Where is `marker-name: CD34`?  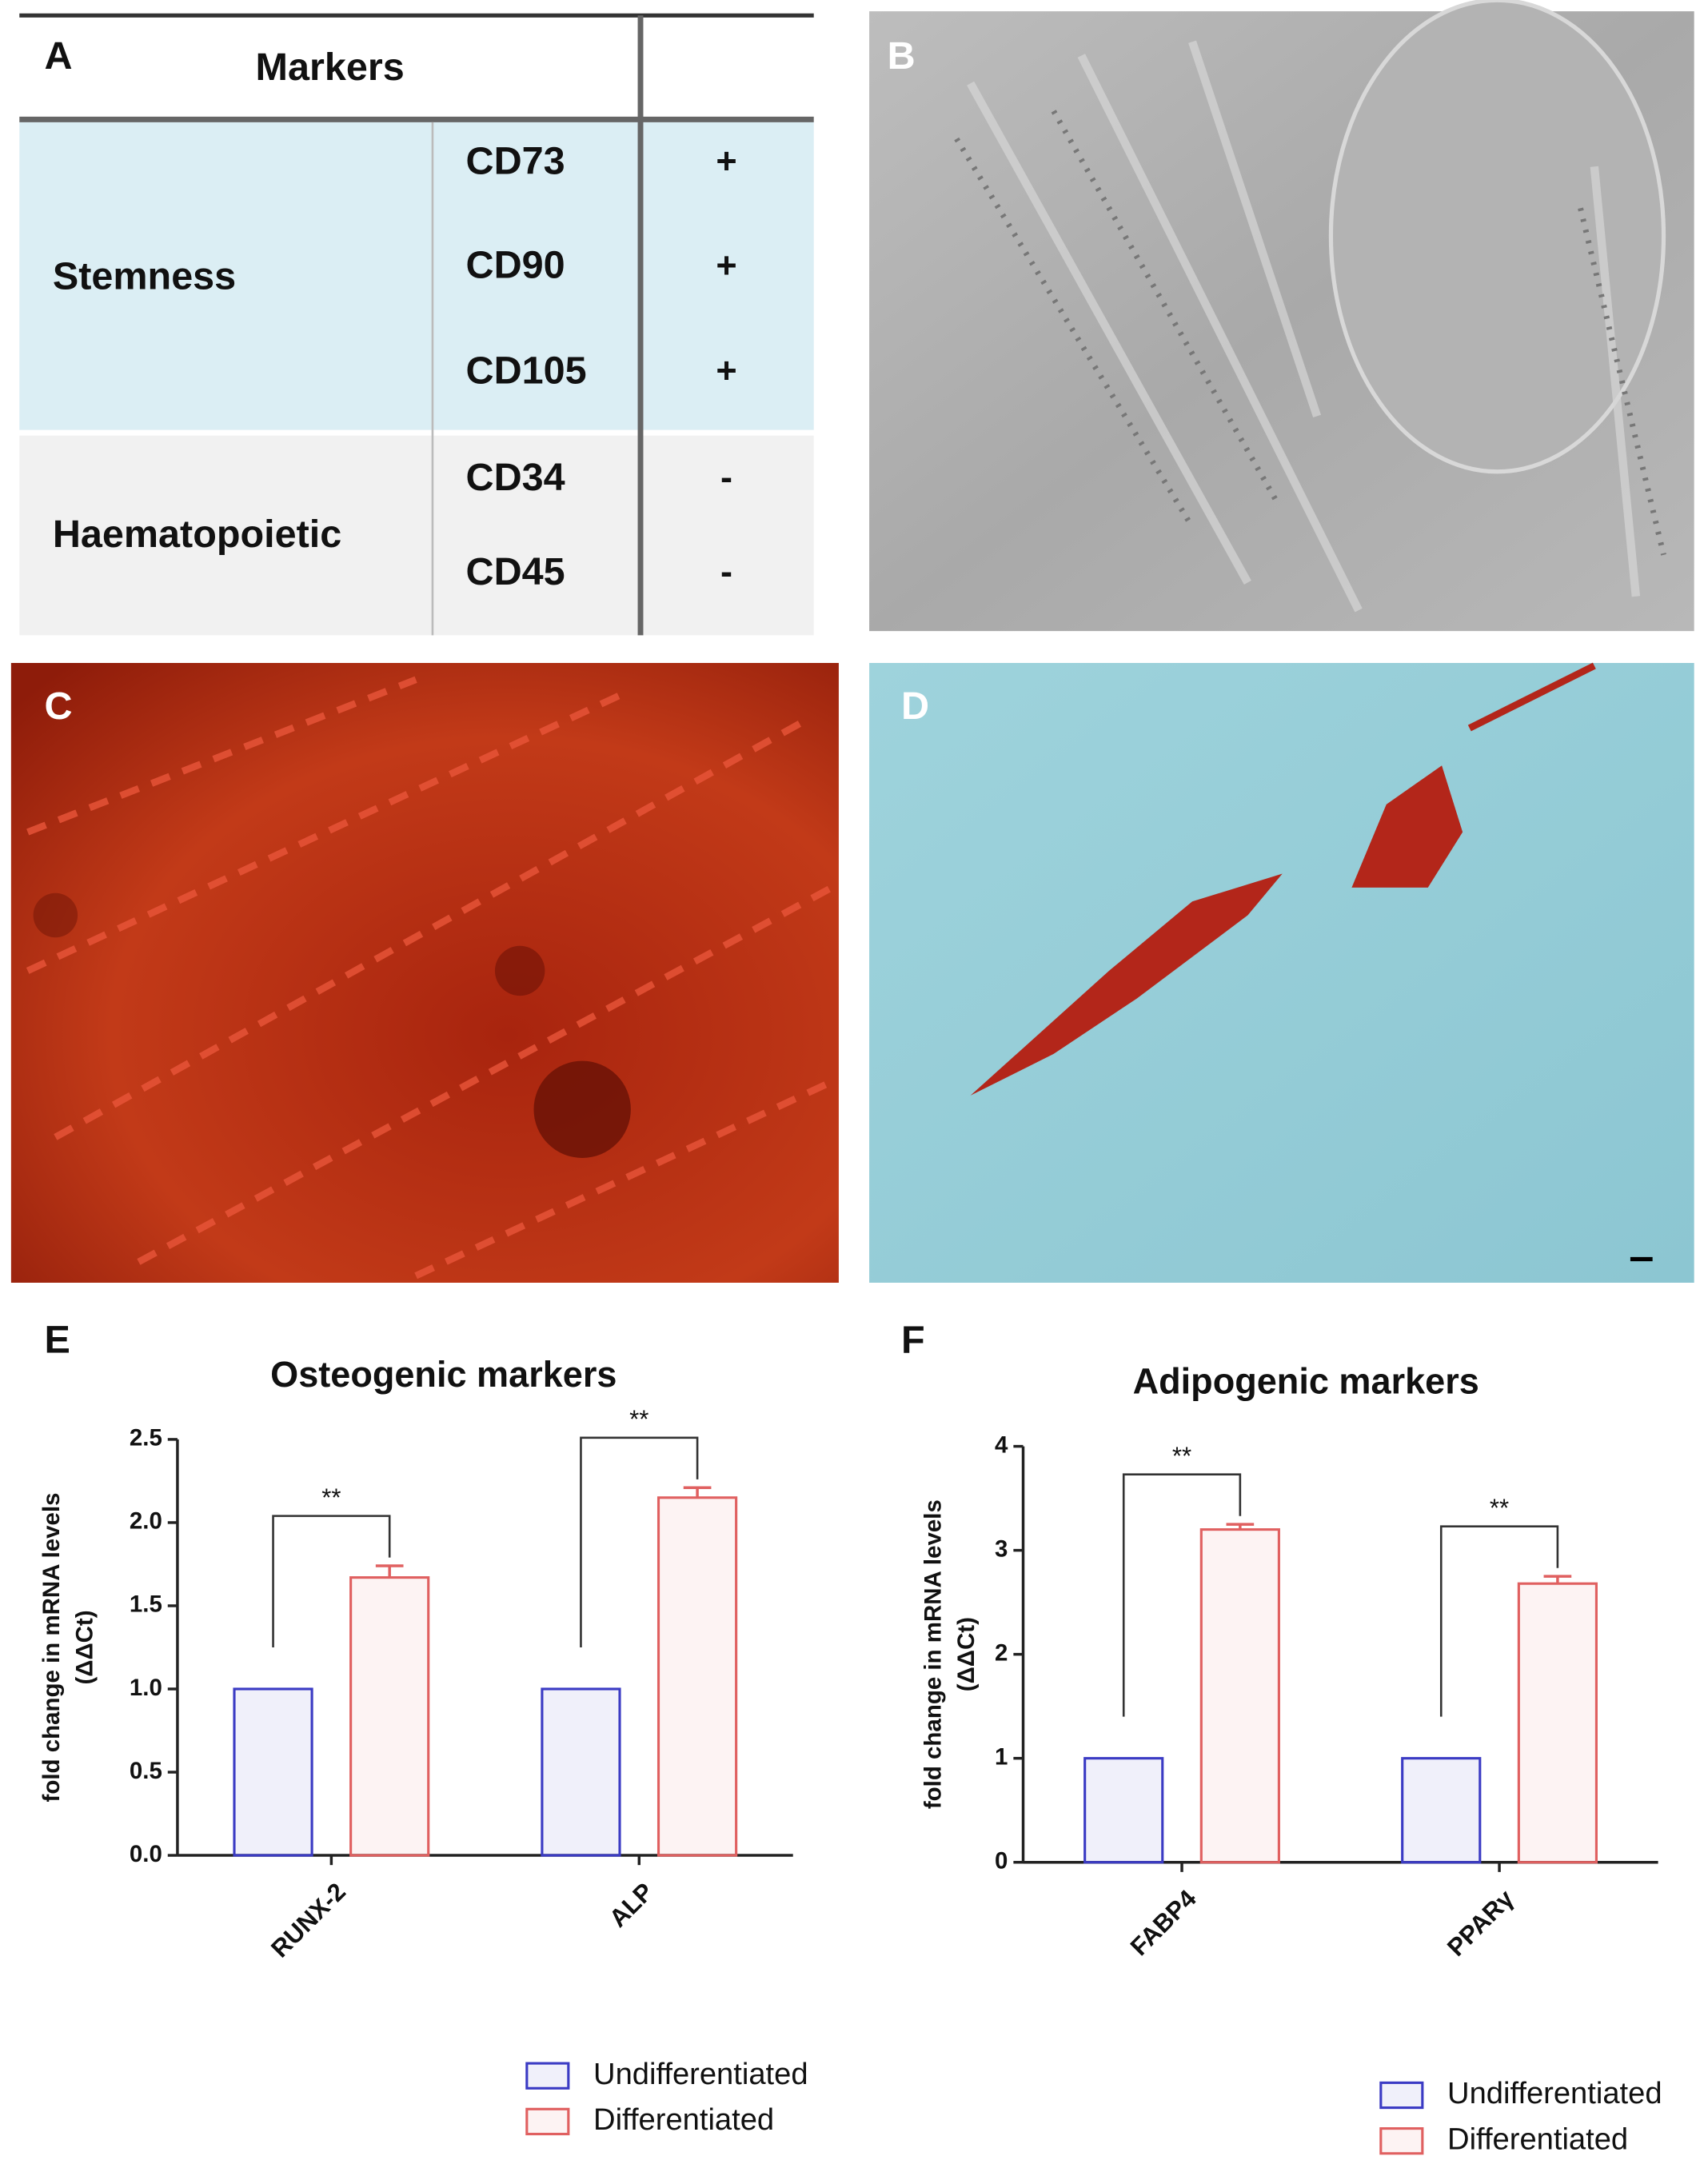
marker-name: CD34 is located at coordinates (515, 477).